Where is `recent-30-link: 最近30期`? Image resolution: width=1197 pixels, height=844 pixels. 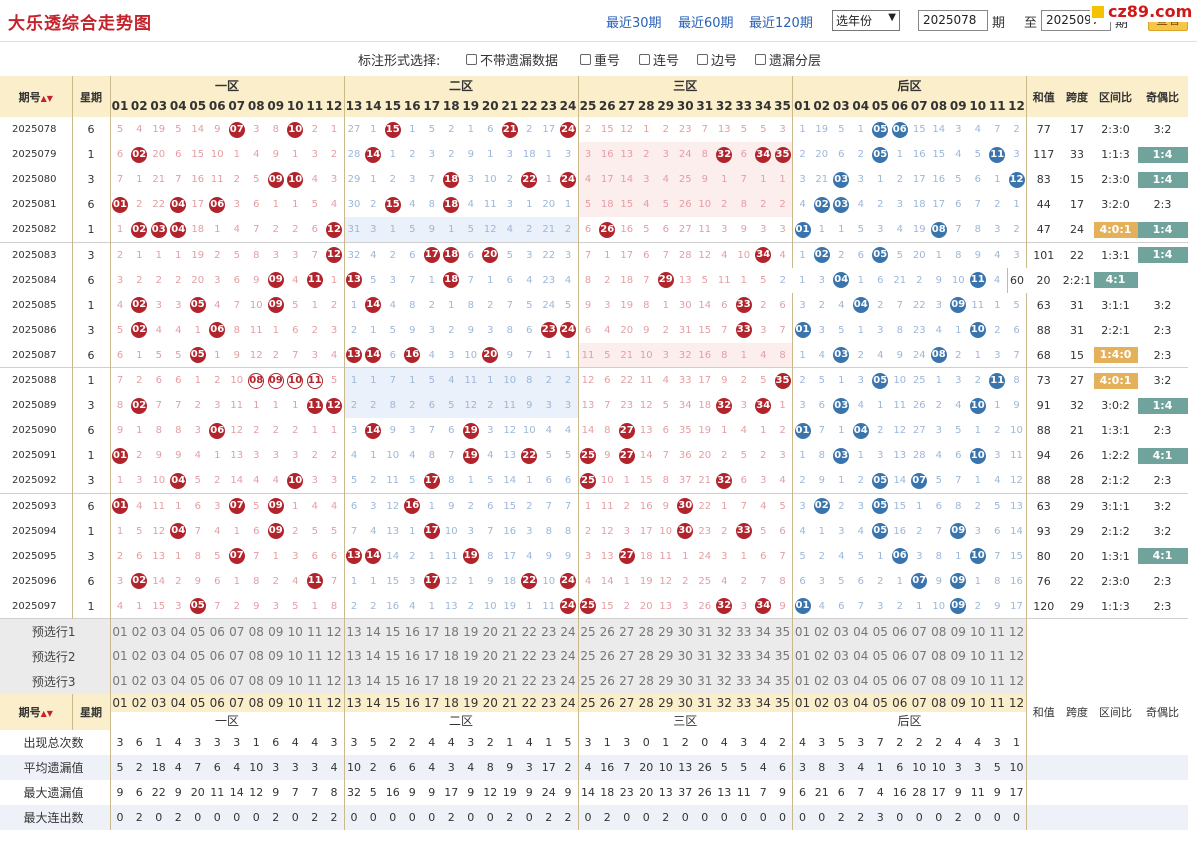 recent-30-link: 最近30期 is located at coordinates (634, 23).